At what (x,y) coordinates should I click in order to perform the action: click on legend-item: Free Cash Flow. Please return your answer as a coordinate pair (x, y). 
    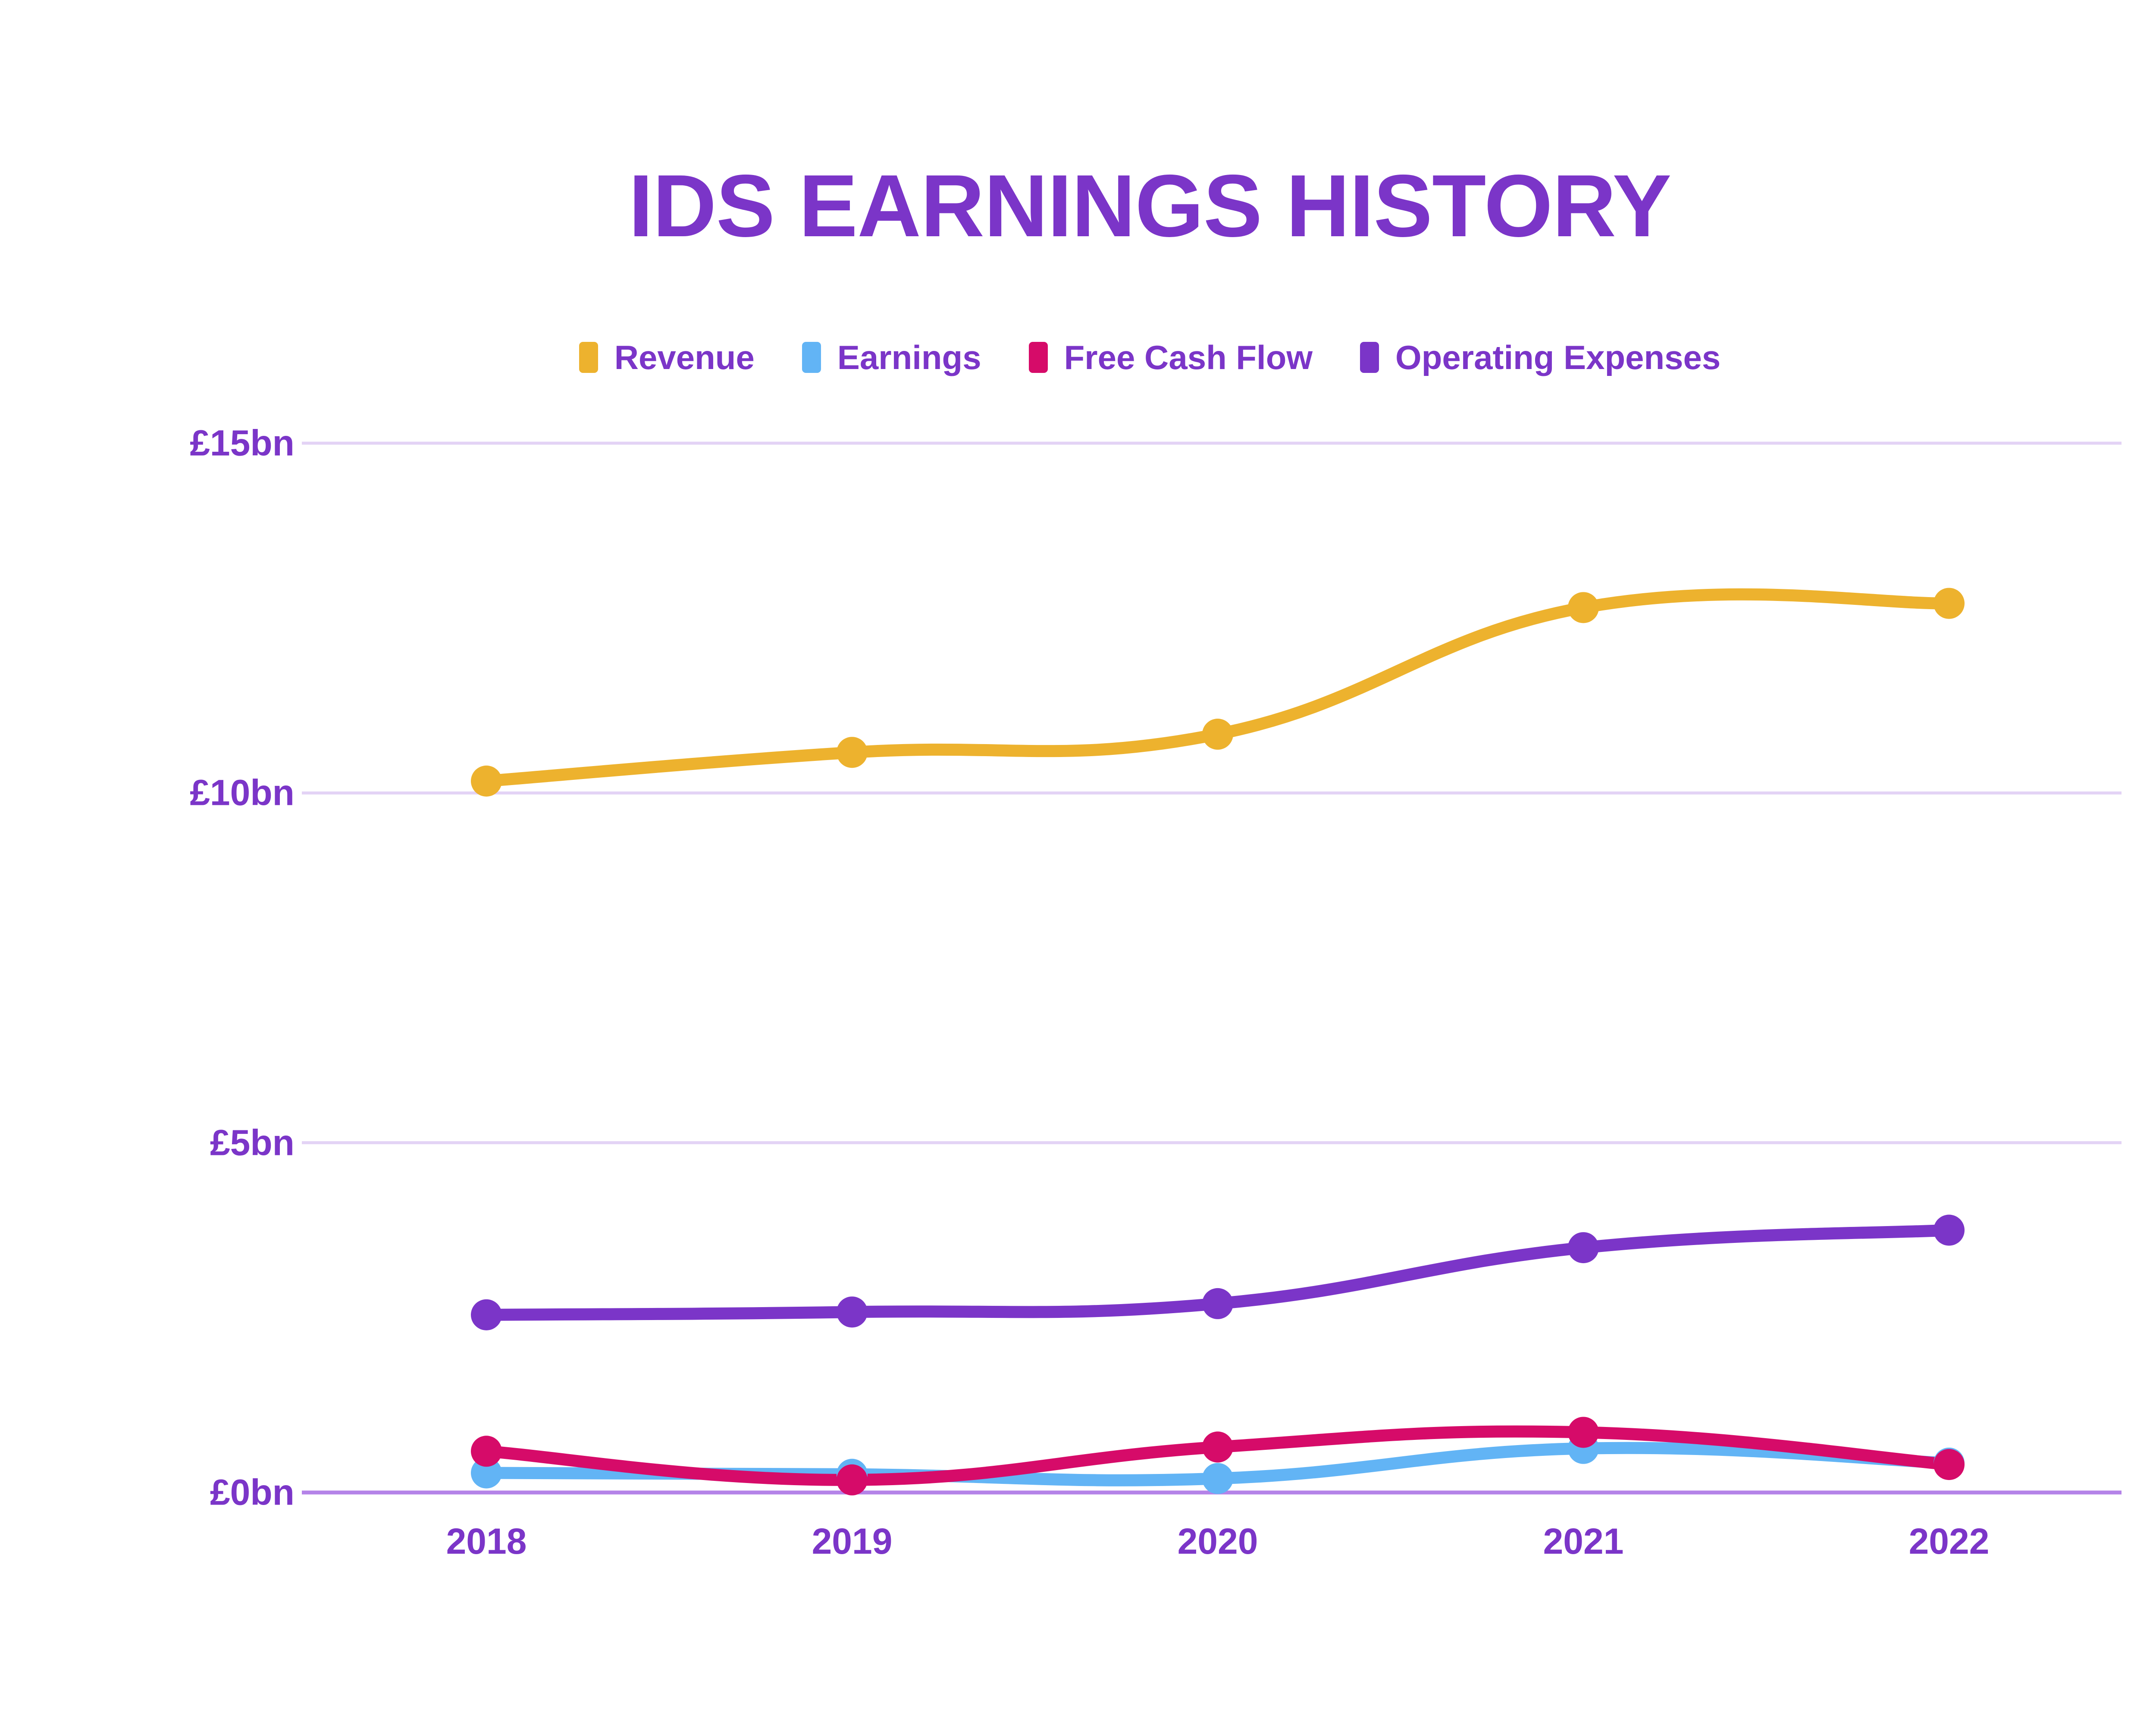
    Looking at the image, I should click on (1170, 357).